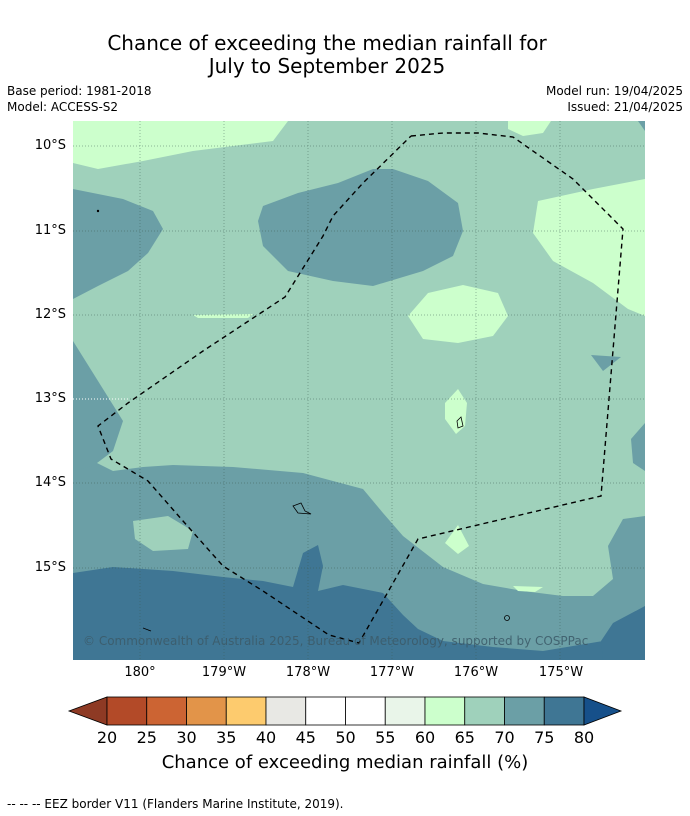 The height and width of the screenshot is (816, 690). Describe the element at coordinates (360, 227) in the screenshot. I see `band-70-75-central` at that location.